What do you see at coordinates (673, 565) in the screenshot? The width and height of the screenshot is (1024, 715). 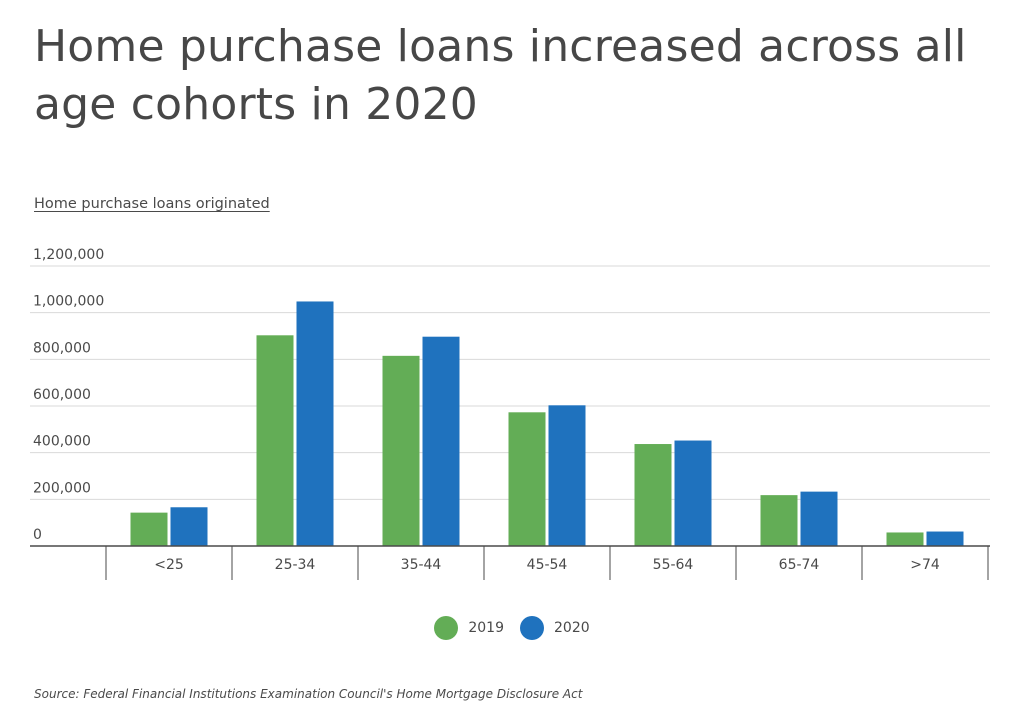 I see `x-category-label: 55-64` at bounding box center [673, 565].